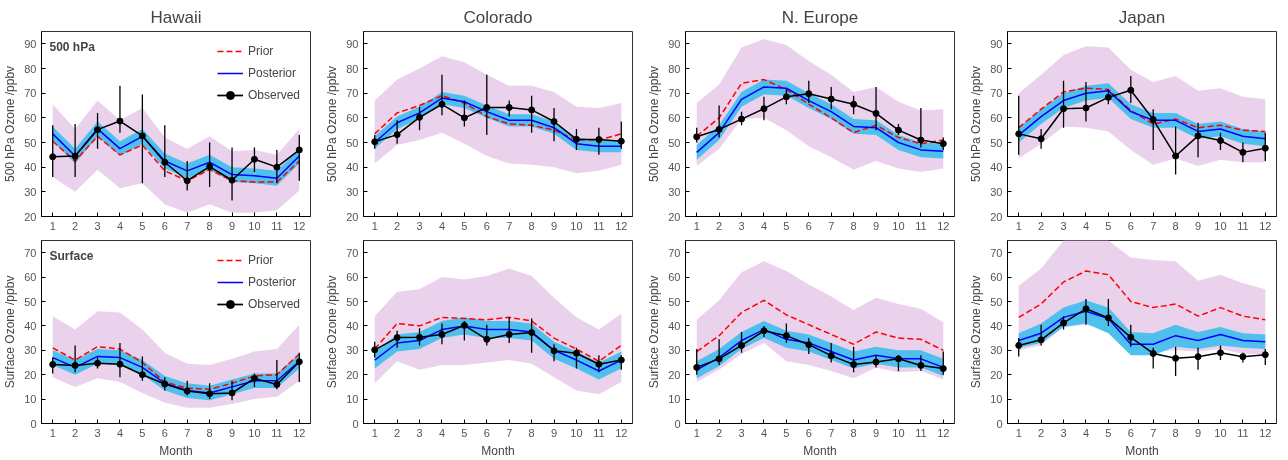 The width and height of the screenshot is (1288, 460). What do you see at coordinates (71, 255) in the screenshot?
I see `annotation: Surface` at bounding box center [71, 255].